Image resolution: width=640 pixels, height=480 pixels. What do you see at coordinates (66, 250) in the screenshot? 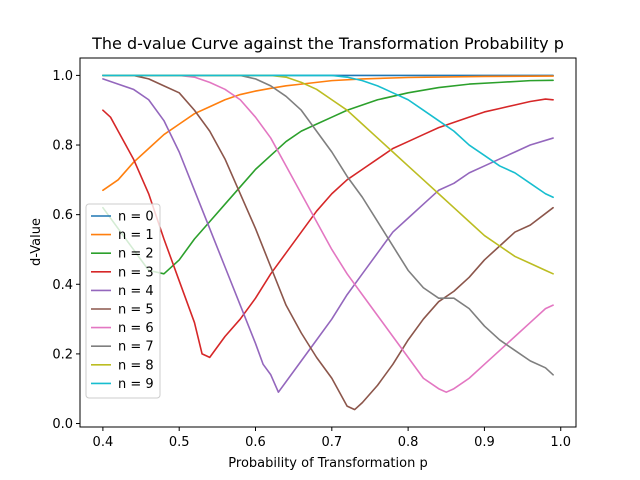
I see `y-axis-ticks: 0.0 0.2 0.4 0.6 0.8 1.0` at bounding box center [66, 250].